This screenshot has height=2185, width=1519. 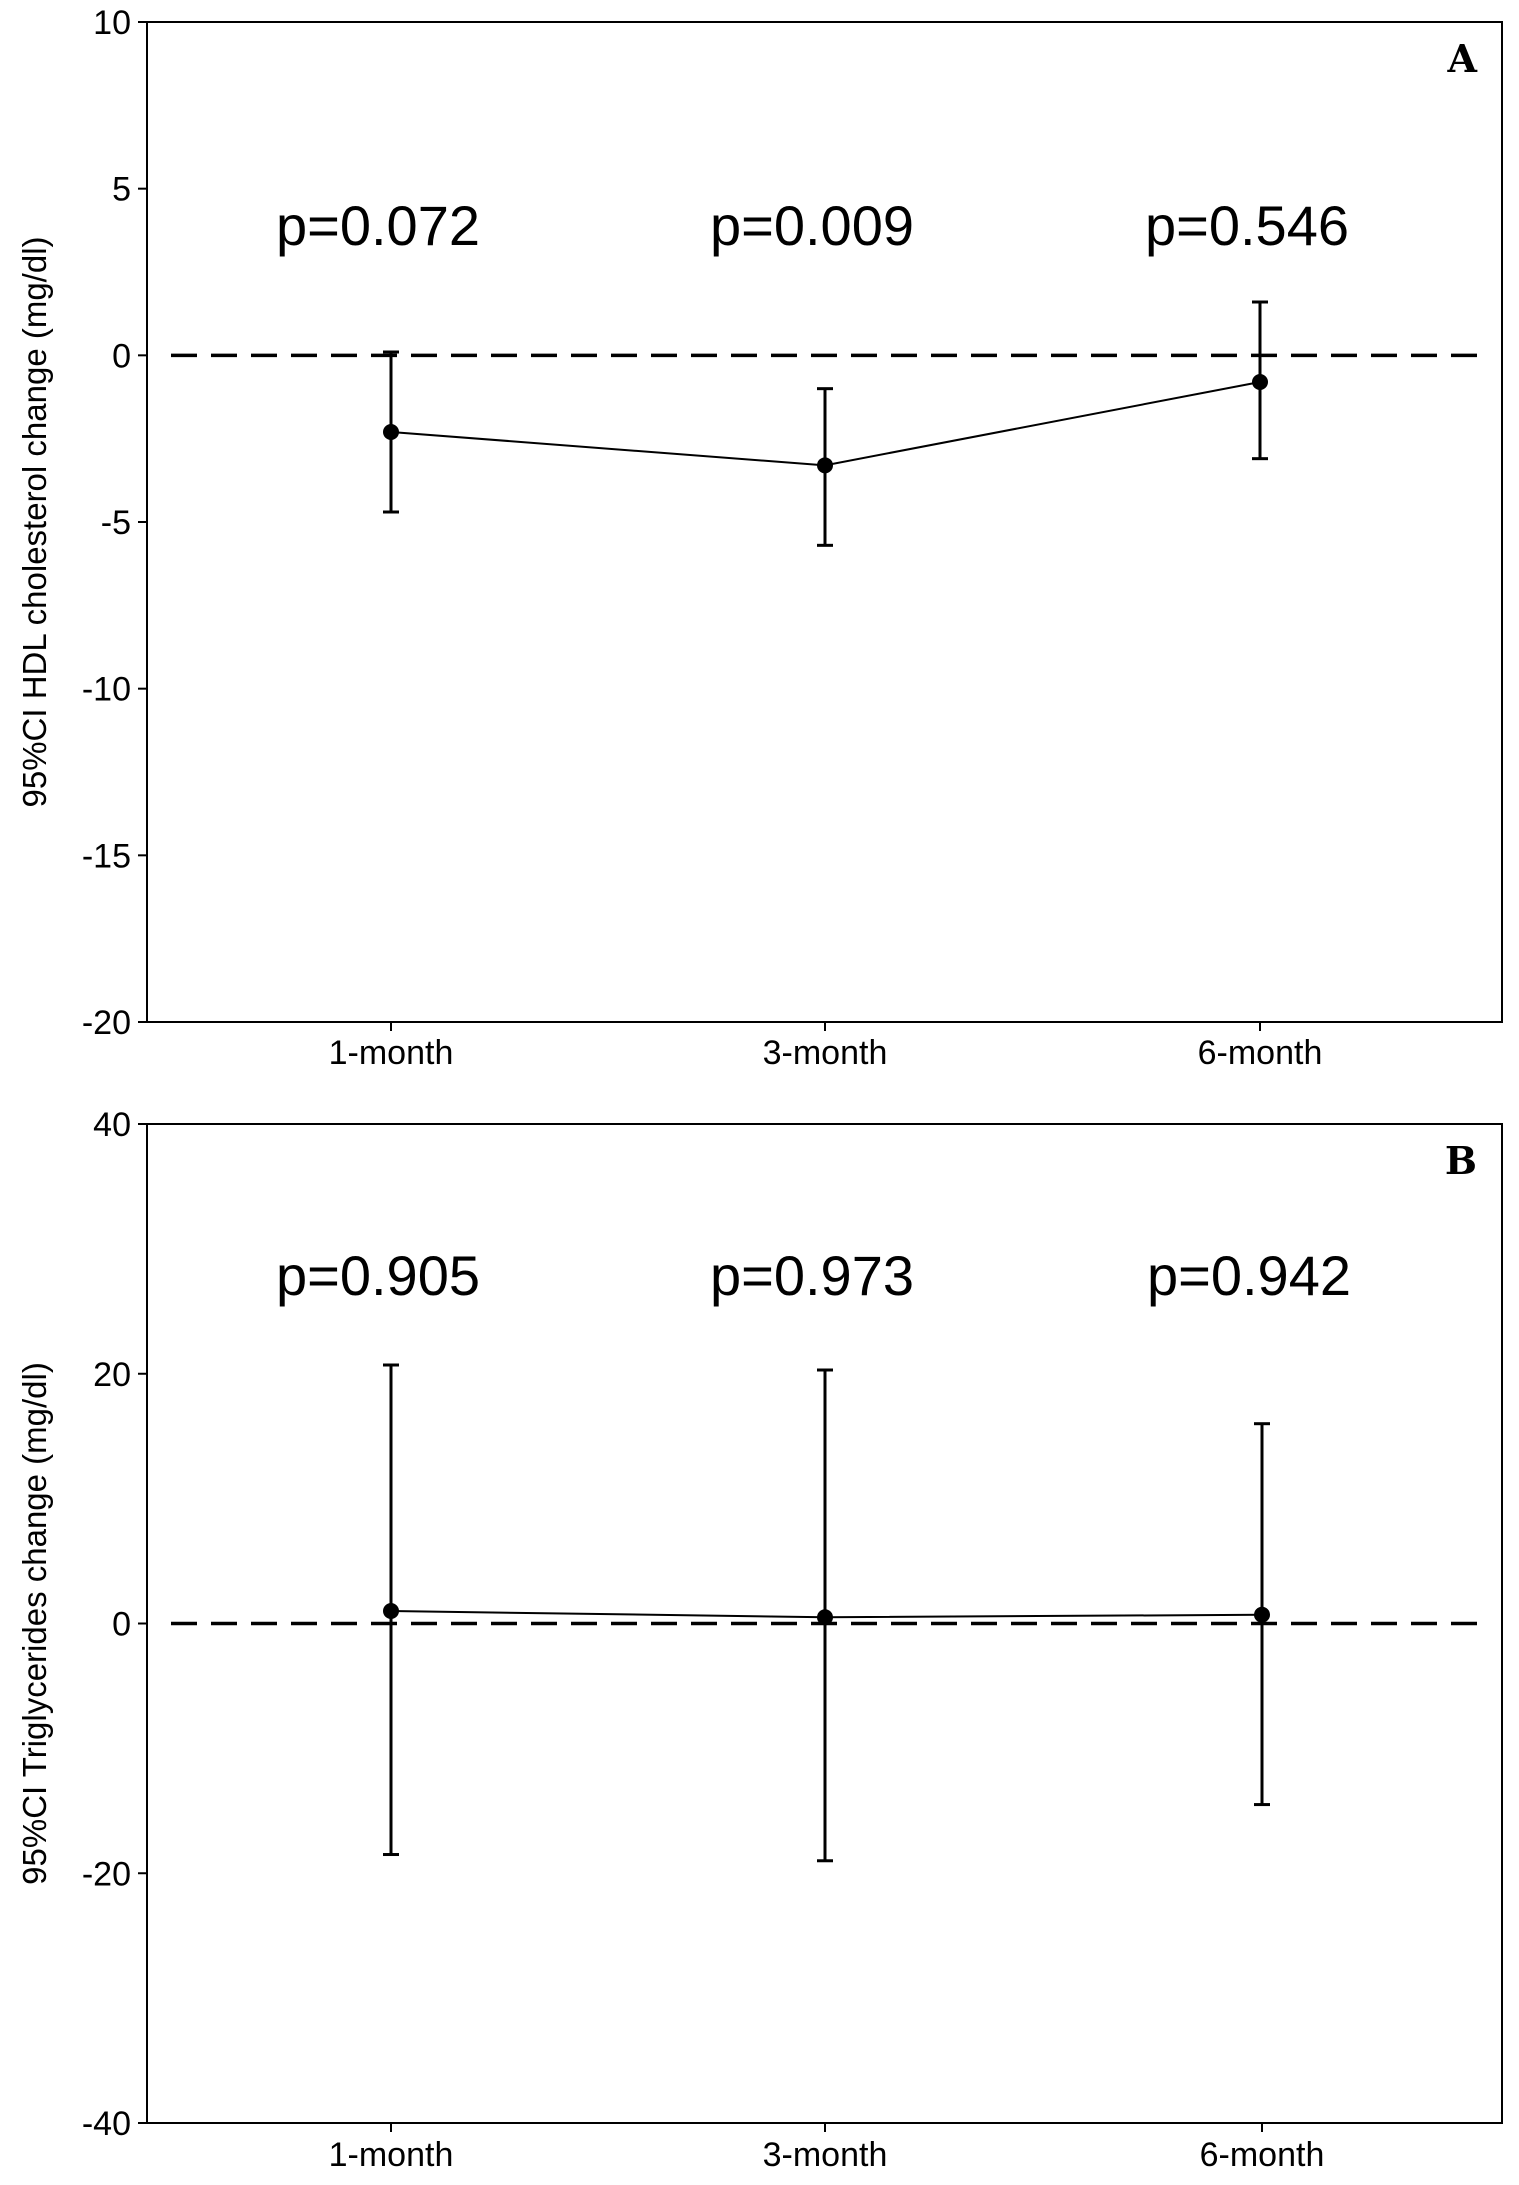 I want to click on p-value-annotation: p=0.973, so click(x=812, y=1275).